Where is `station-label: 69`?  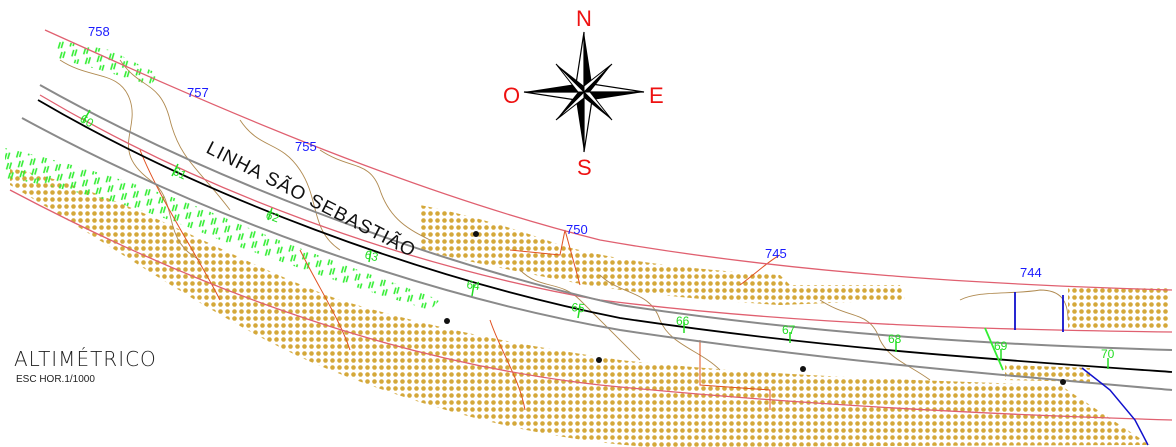
station-label: 69 is located at coordinates (1001, 346).